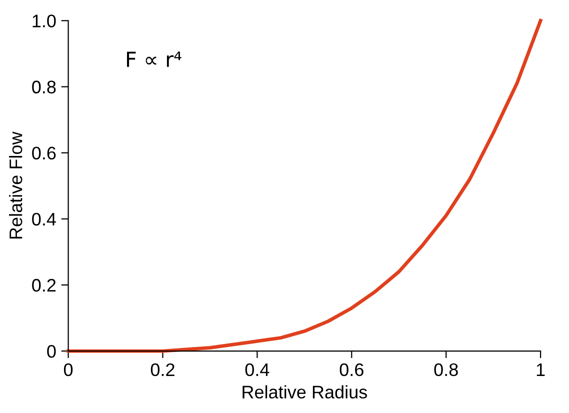  Describe the element at coordinates (304, 392) in the screenshot. I see `x-axis-title: Relative Radius` at that location.